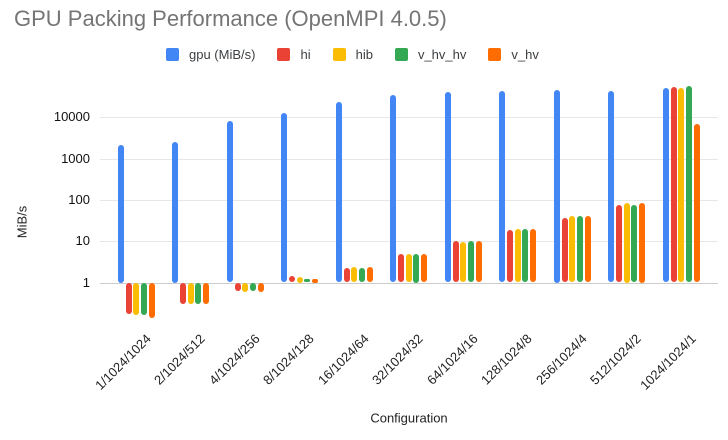 Image resolution: width=728 pixels, height=440 pixels. Describe the element at coordinates (507, 359) in the screenshot. I see `x-tick-label: 128/1024/8` at that location.